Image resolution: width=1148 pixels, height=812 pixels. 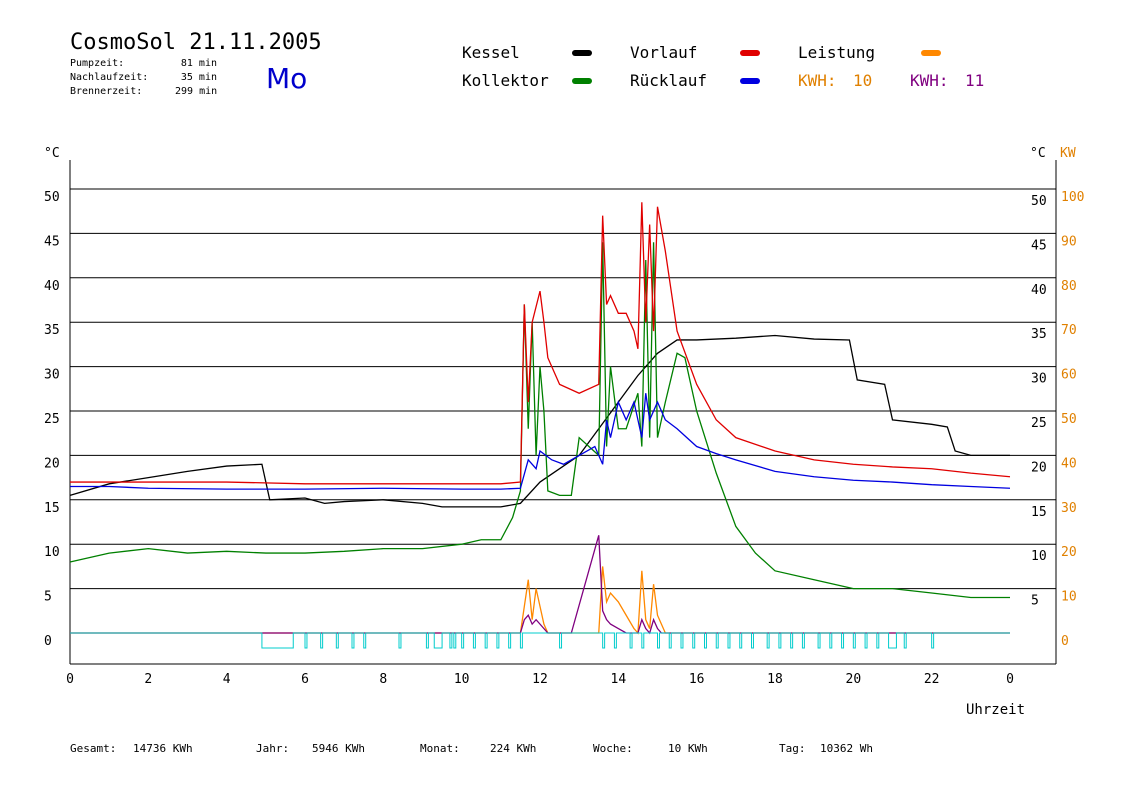 I want to click on footer-tag-value: 10362 Wh, so click(x=846, y=748).